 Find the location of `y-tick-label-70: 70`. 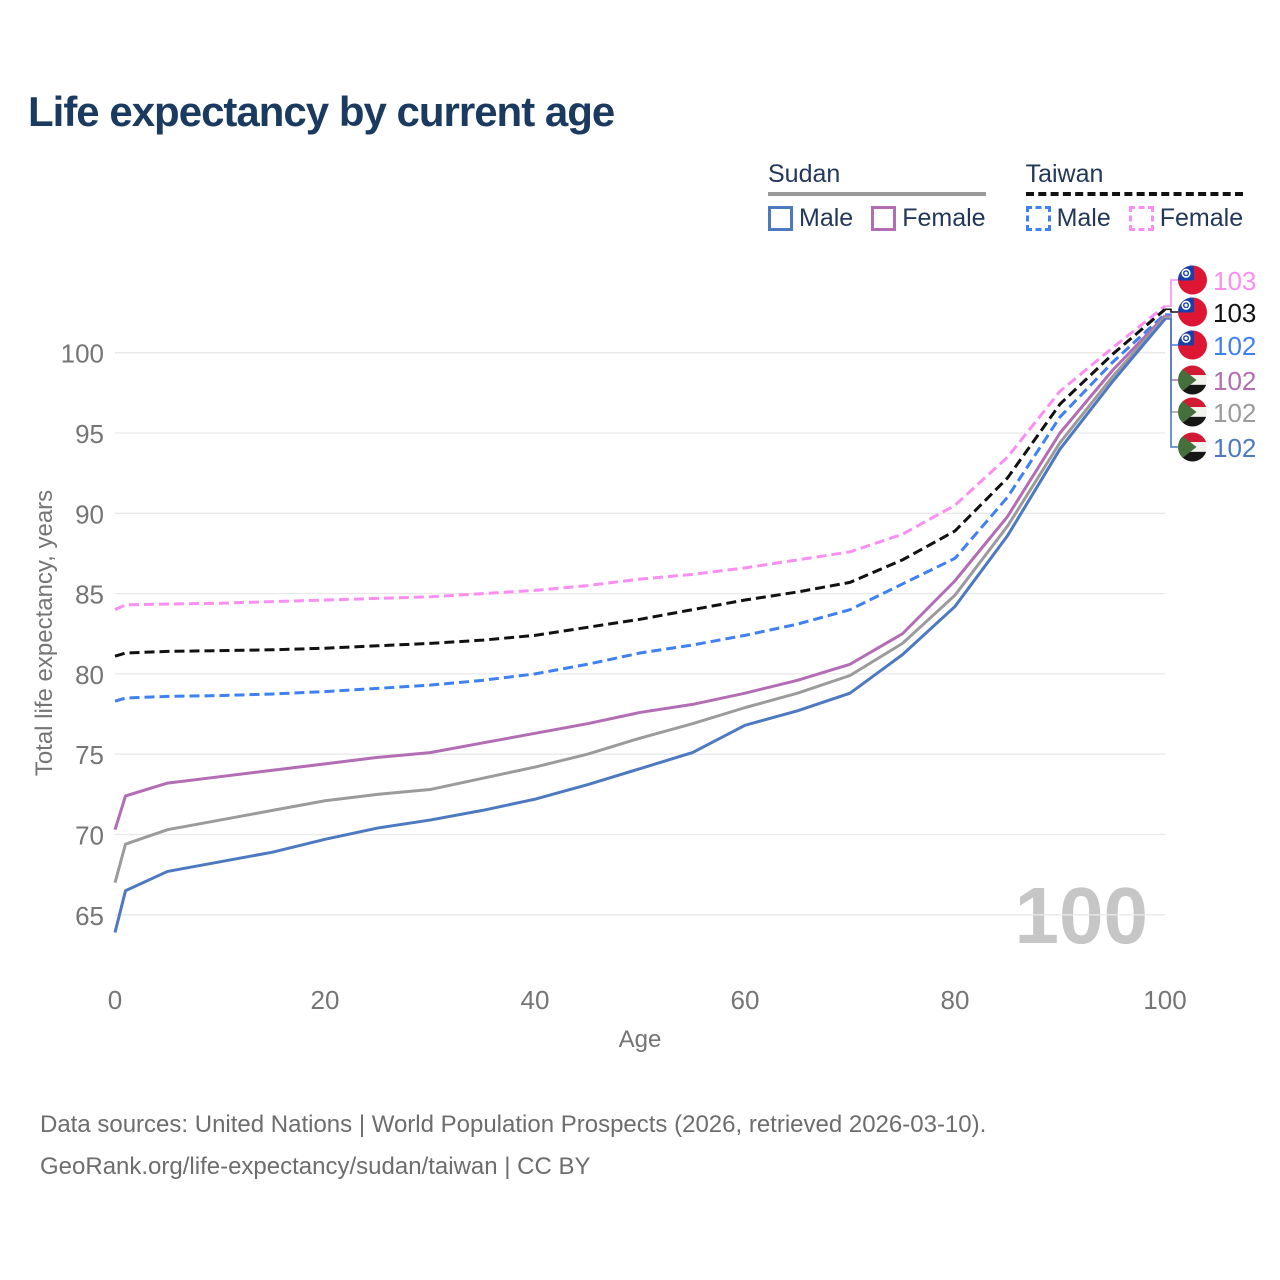

y-tick-label-70: 70 is located at coordinates (89, 836).